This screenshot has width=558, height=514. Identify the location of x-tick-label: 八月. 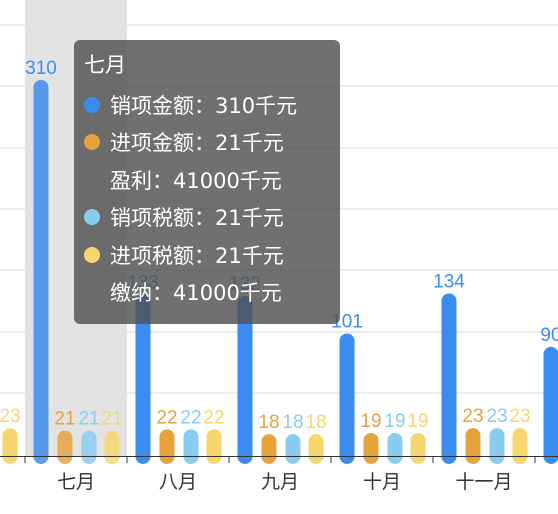
(178, 482).